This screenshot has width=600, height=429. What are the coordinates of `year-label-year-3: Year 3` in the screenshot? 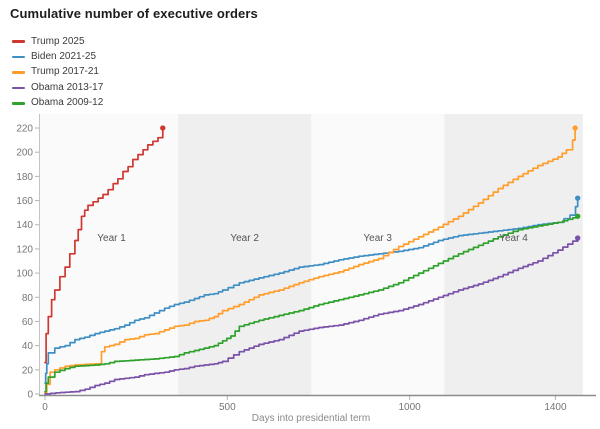 It's located at (377, 238).